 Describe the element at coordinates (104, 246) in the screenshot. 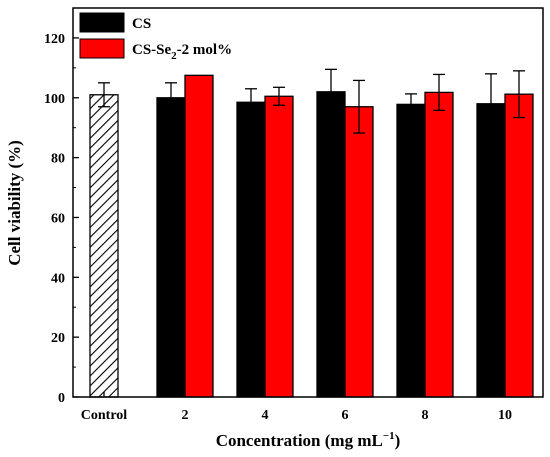

I see `bar-control` at that location.